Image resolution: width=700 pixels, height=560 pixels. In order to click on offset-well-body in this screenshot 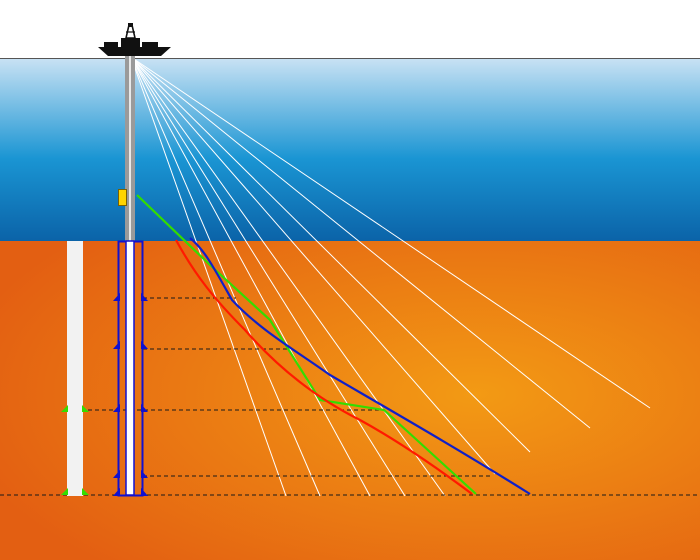, I will do `click(75, 368)`.